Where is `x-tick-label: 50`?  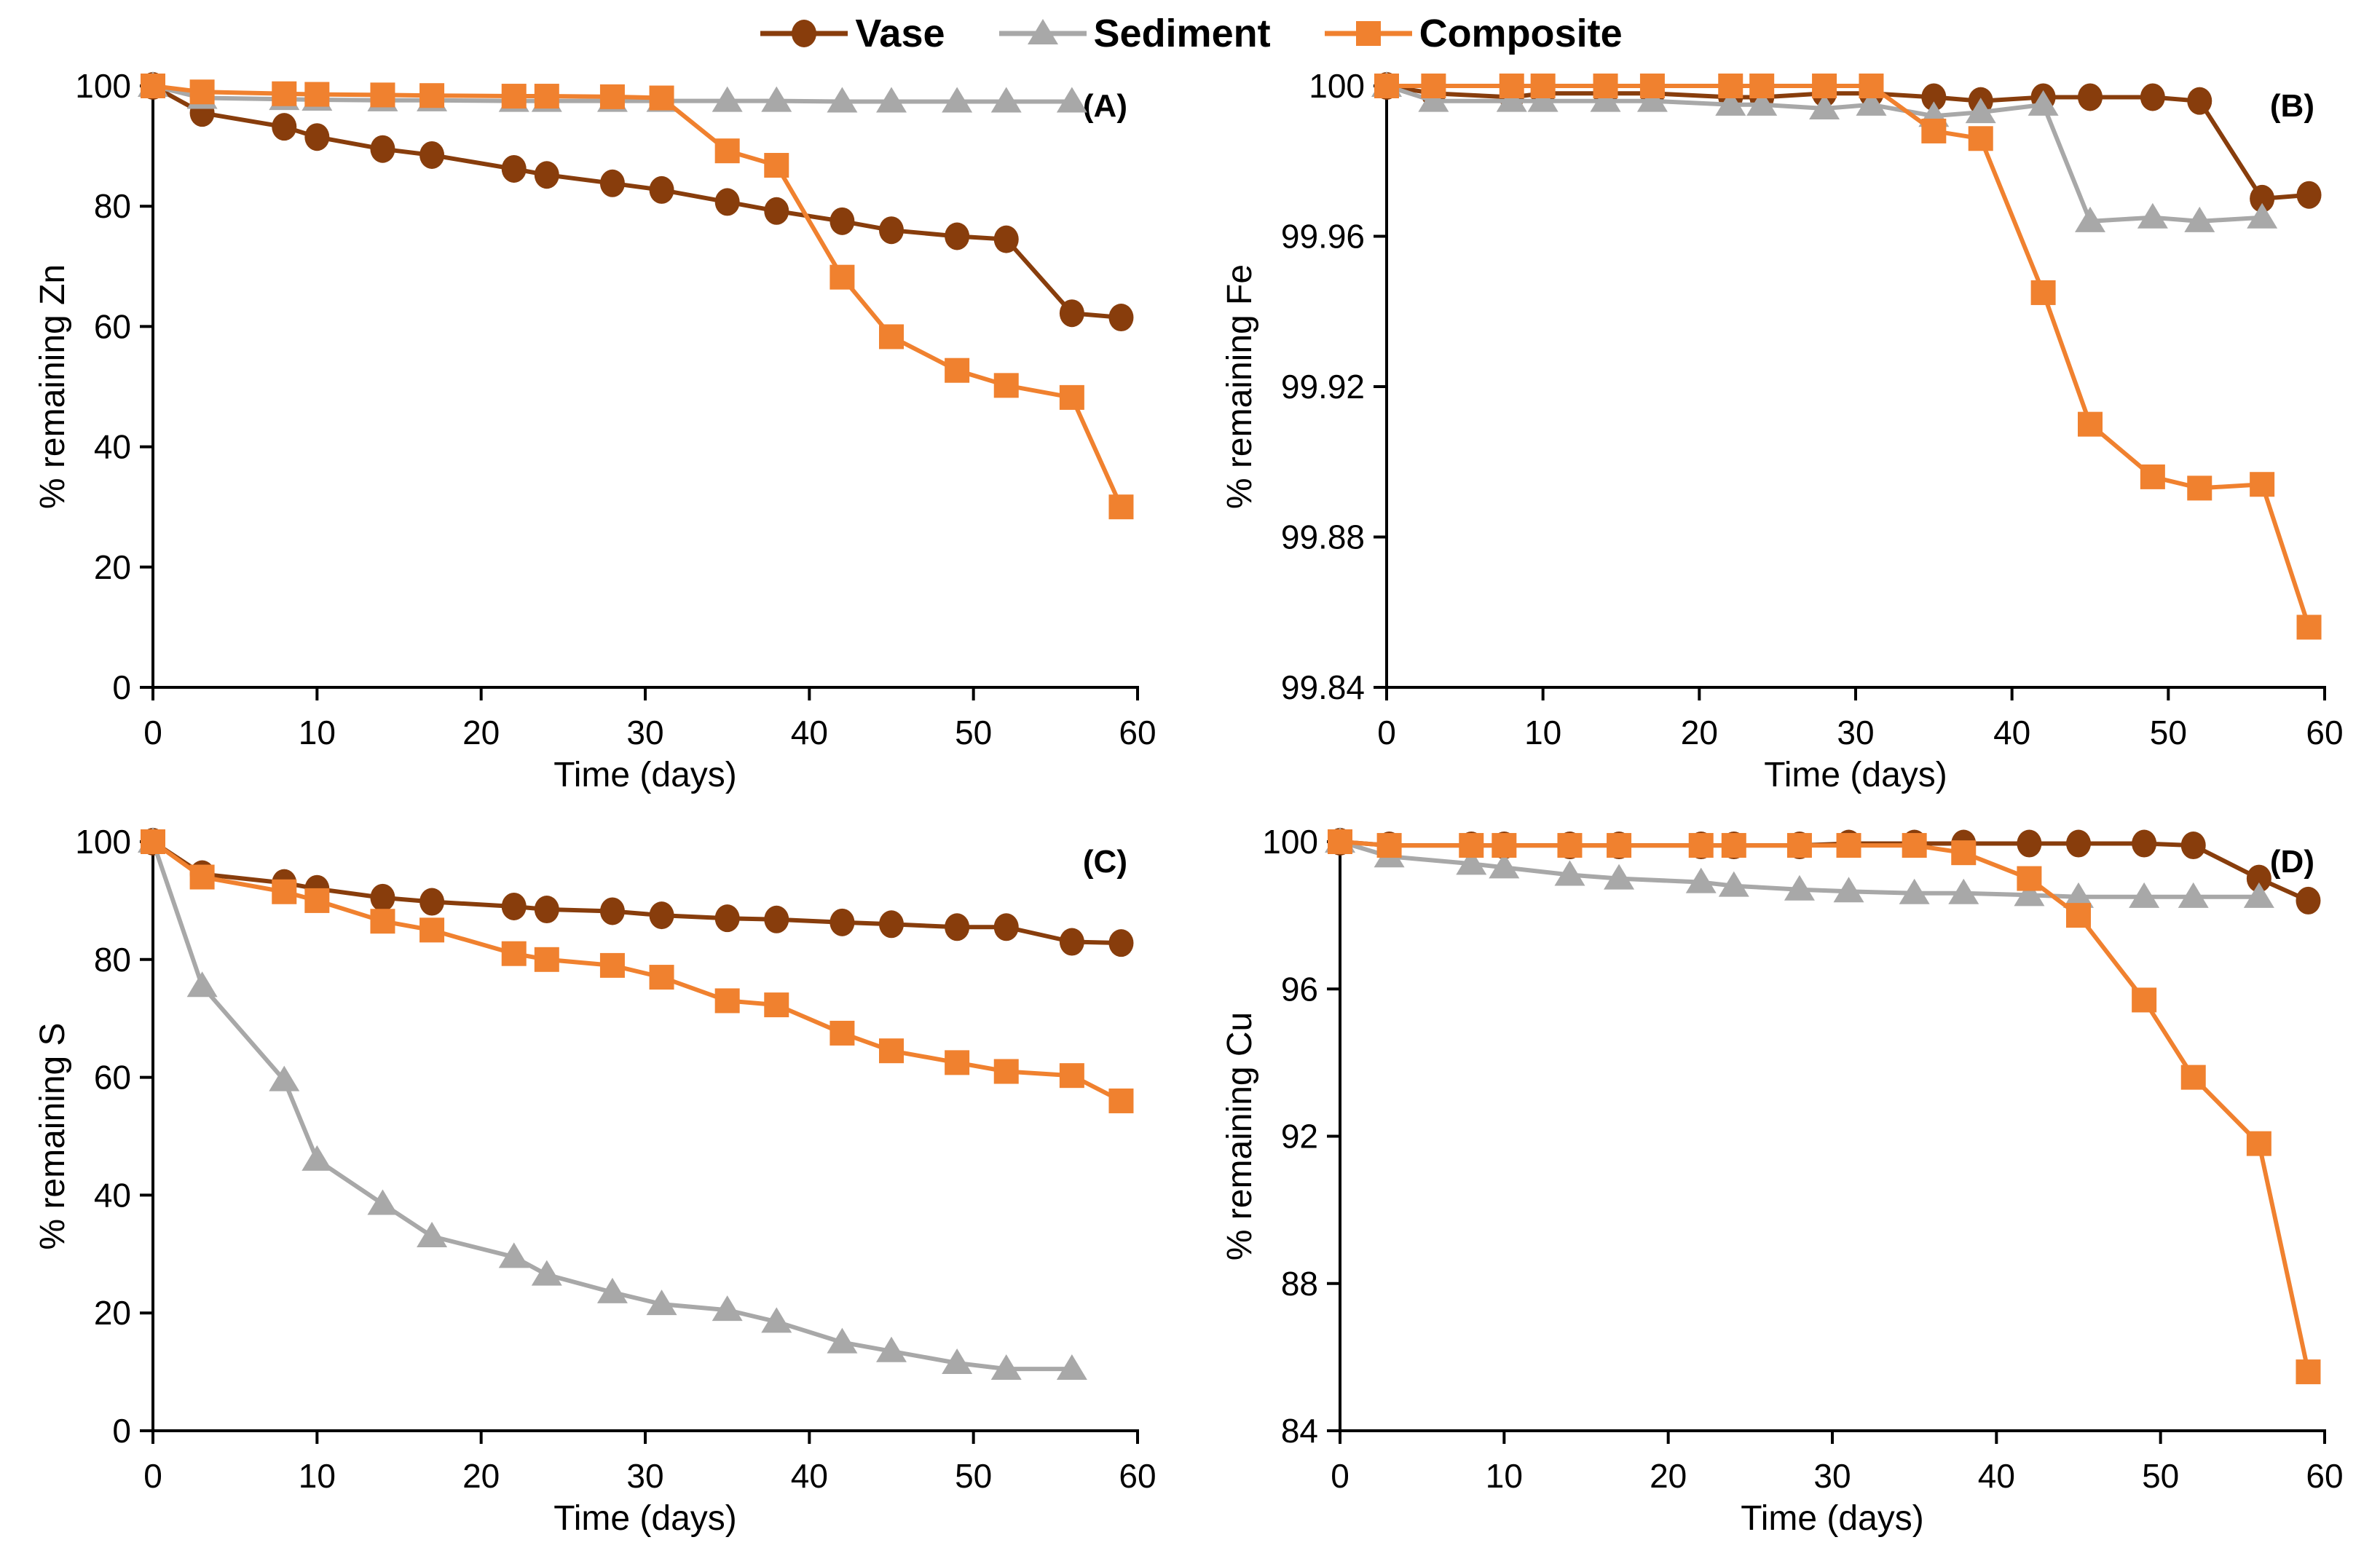
x-tick-label: 50 is located at coordinates (973, 733).